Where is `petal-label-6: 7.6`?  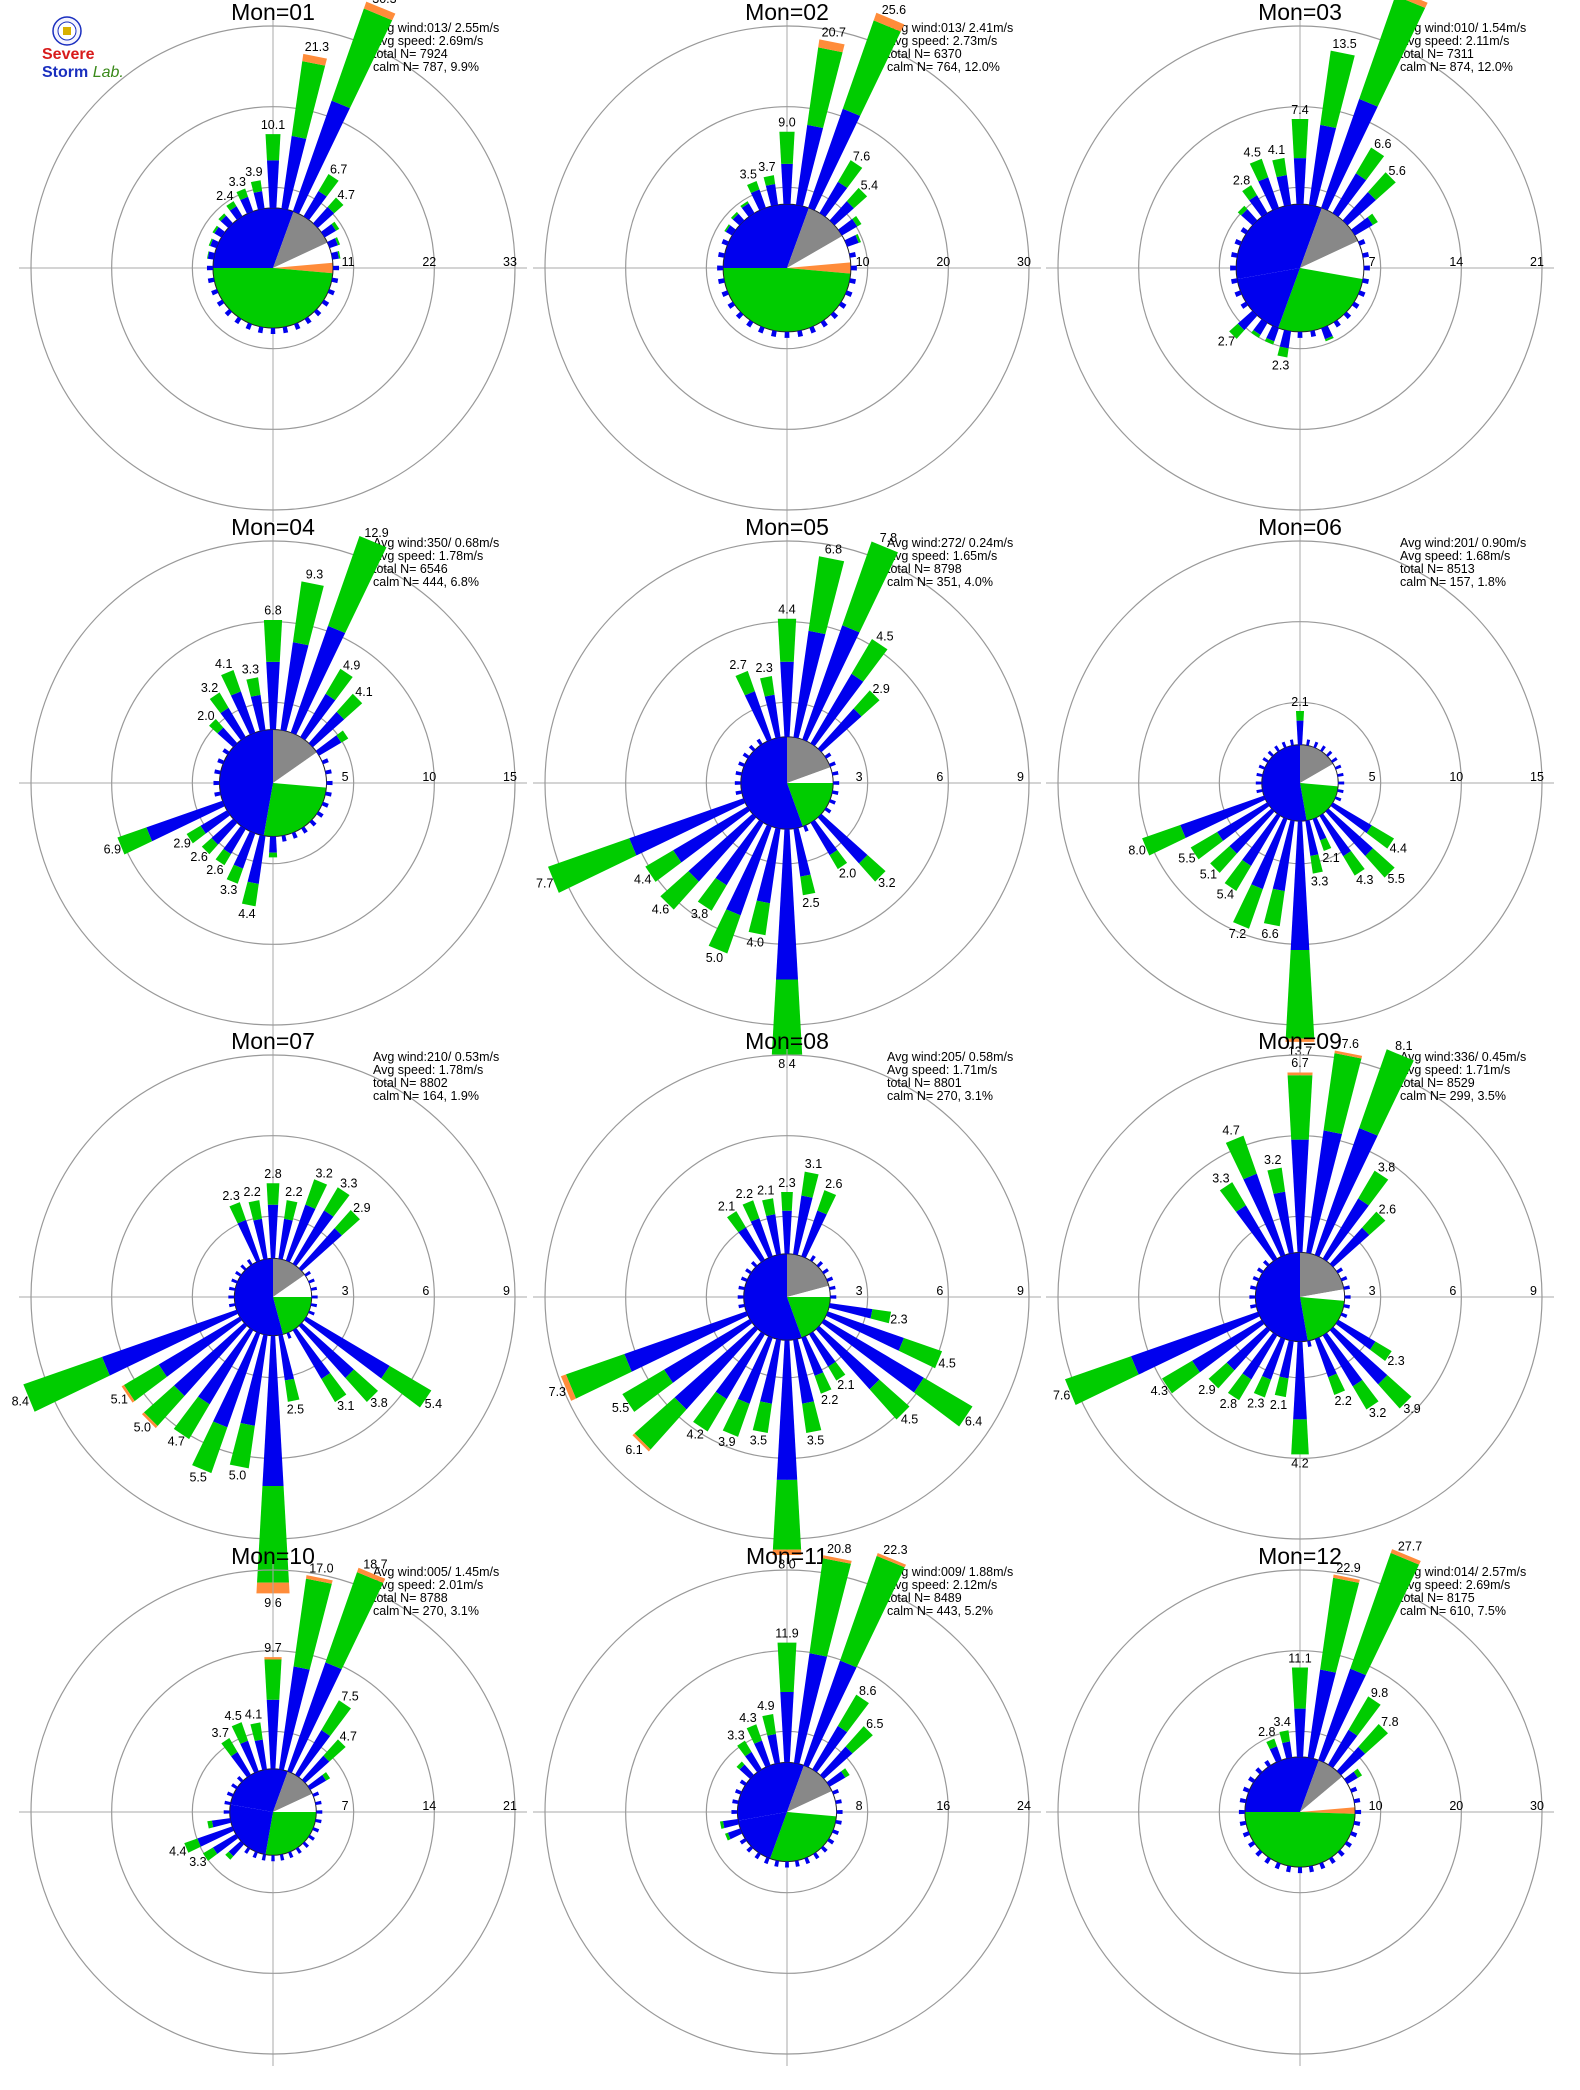
petal-label-6: 7.6 is located at coordinates (861, 156).